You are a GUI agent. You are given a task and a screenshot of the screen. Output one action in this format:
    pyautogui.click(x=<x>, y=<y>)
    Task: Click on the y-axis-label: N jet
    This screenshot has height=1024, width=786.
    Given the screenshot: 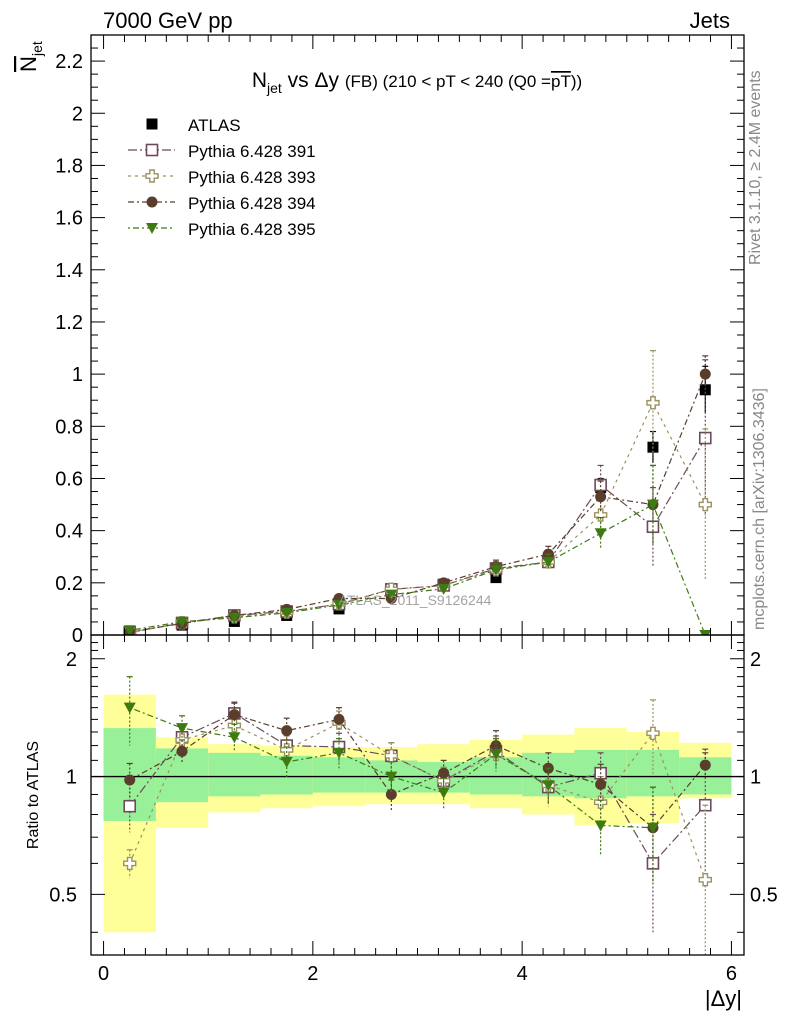 What is the action you would take?
    pyautogui.click(x=30, y=56)
    